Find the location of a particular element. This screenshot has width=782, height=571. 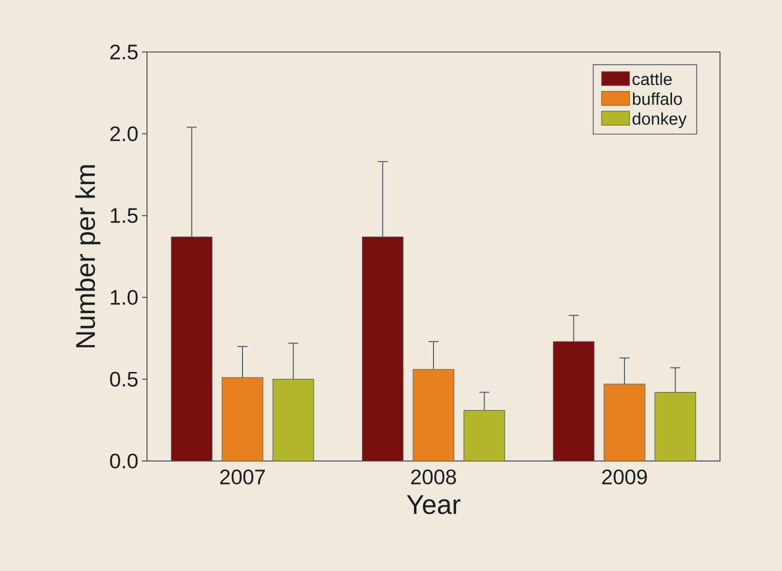

legend-label: buffalo is located at coordinates (657, 98).